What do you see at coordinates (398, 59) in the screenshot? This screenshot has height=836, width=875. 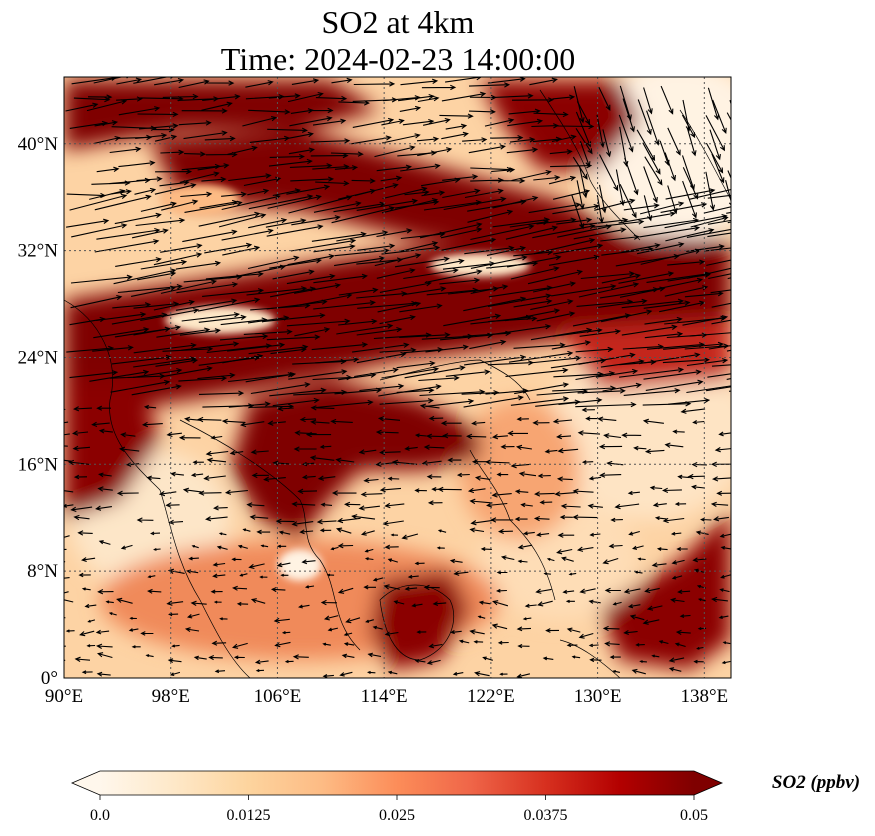 I see `chart-title-line2: Time: 2024-02-23 14:00:00` at bounding box center [398, 59].